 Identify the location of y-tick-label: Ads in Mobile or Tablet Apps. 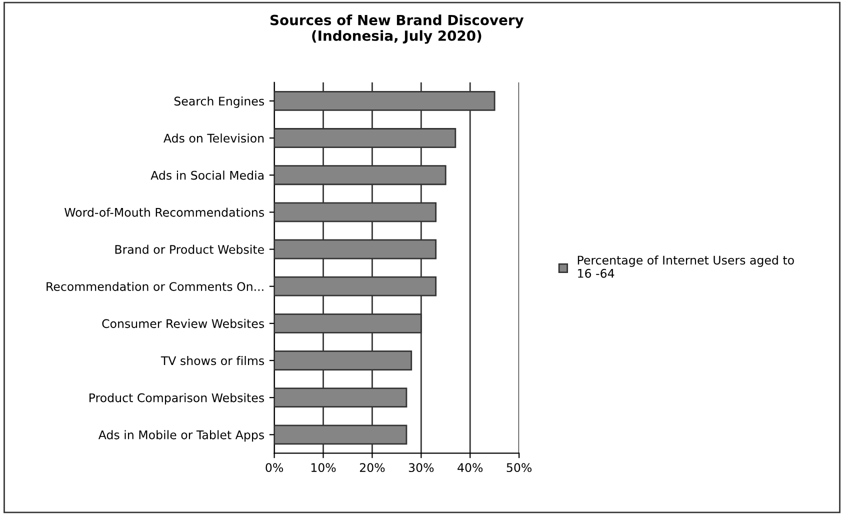
(181, 436).